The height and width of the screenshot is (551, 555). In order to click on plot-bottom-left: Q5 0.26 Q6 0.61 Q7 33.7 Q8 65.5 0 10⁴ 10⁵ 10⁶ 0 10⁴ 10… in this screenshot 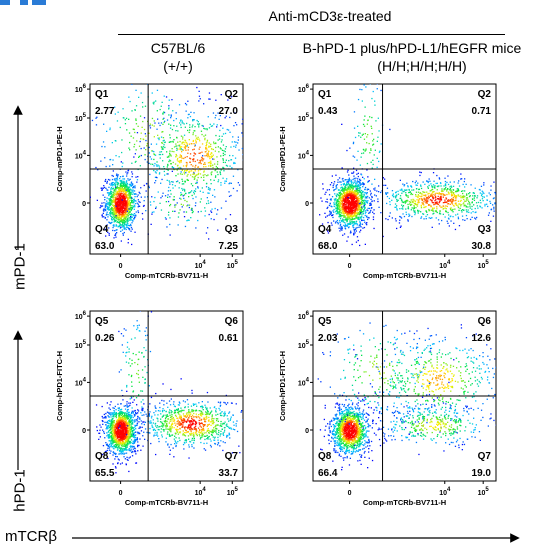, I will do `click(149, 408)`.